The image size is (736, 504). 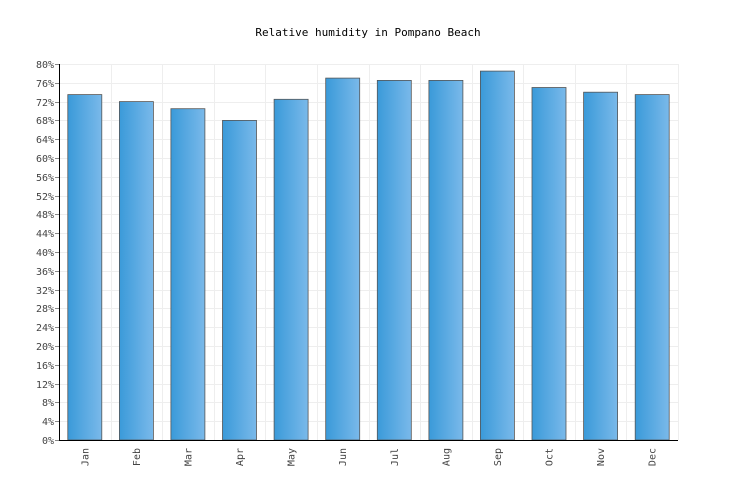 I want to click on y-tick-label: 12%, so click(x=45, y=385).